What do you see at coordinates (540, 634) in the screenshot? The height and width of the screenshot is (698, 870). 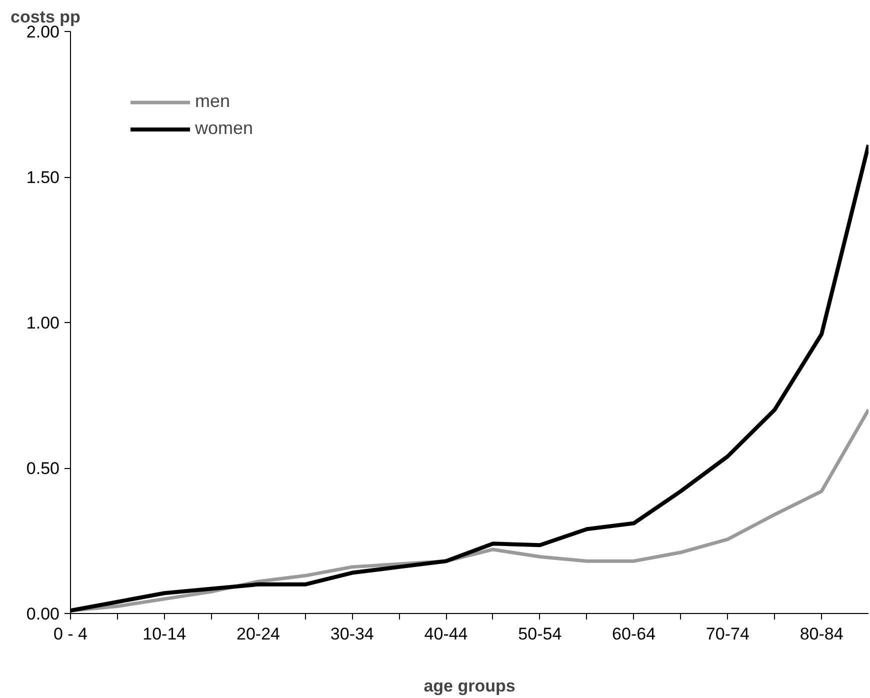 I see `x-tick-label: 50-54` at bounding box center [540, 634].